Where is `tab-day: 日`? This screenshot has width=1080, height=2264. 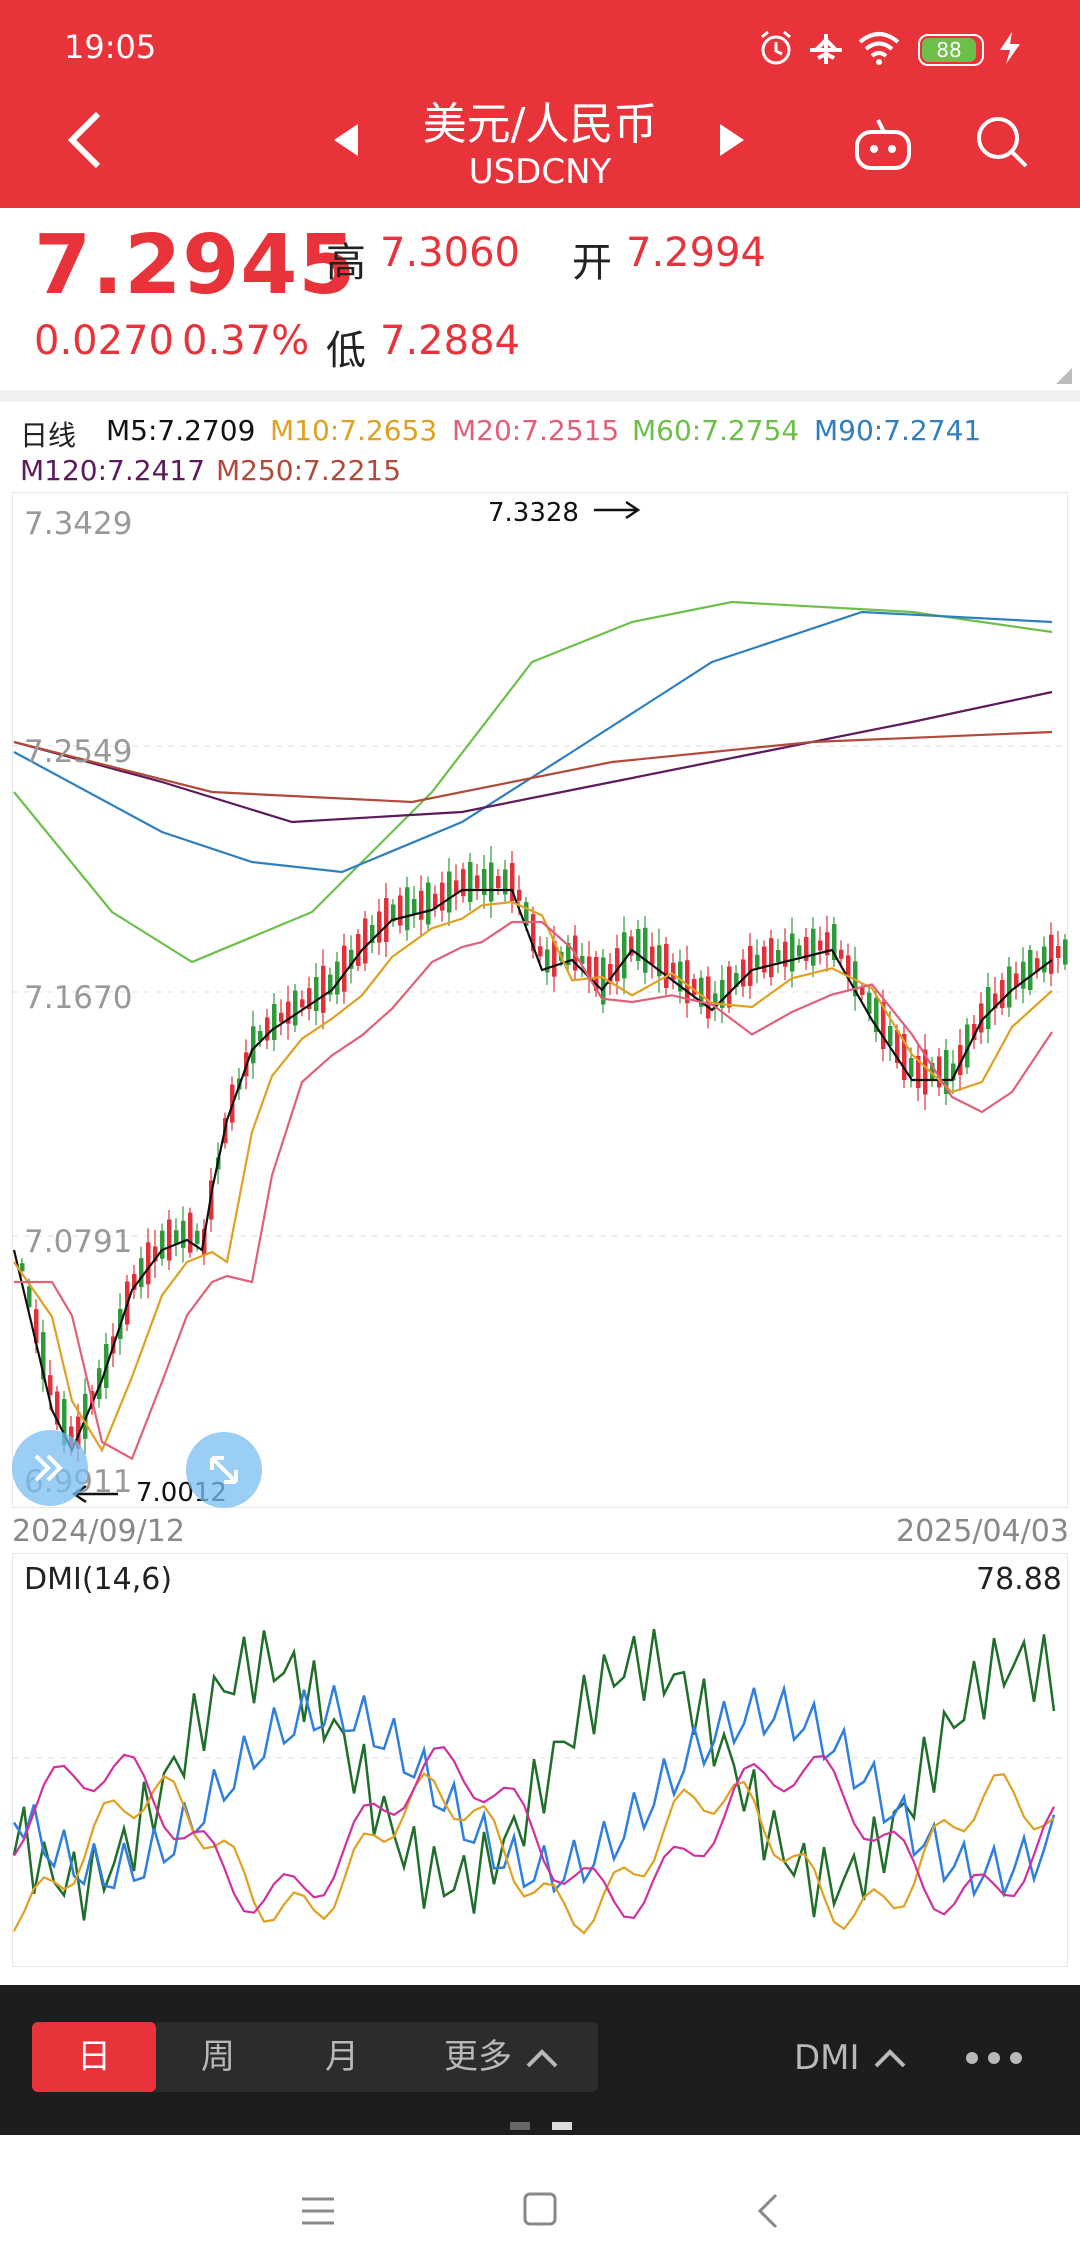
tab-day: 日 is located at coordinates (94, 2057).